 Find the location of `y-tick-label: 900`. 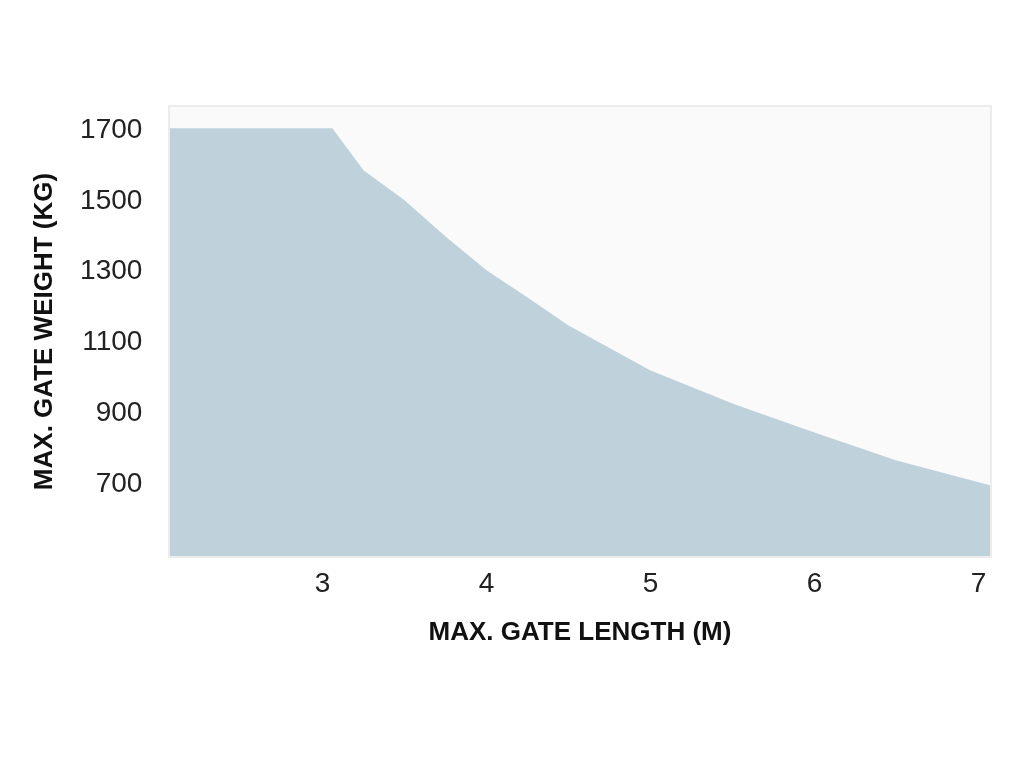

y-tick-label: 900 is located at coordinates (119, 411).